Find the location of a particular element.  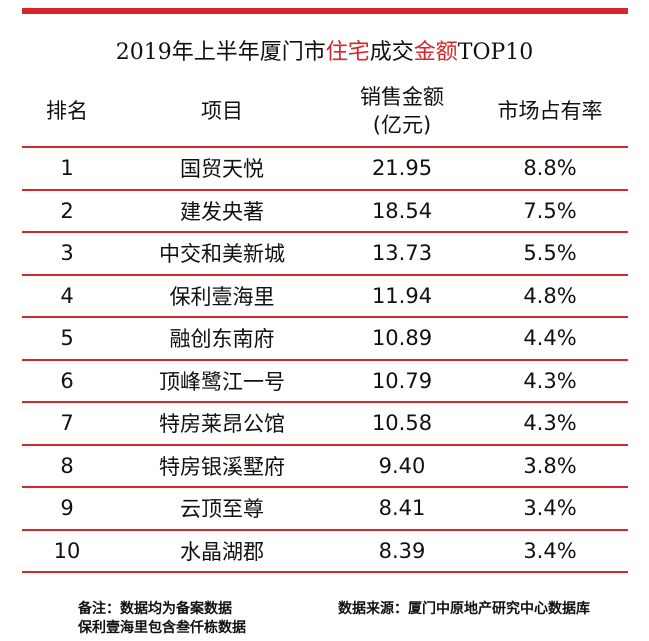

row: 3 中交和美新城 13.73 5.5% is located at coordinates (325, 254).